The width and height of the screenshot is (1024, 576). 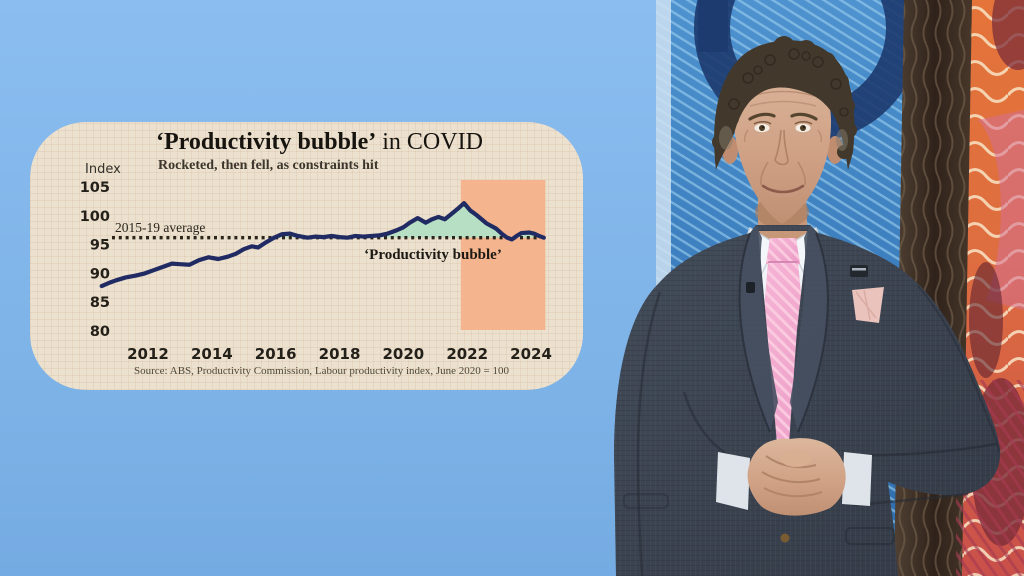 What do you see at coordinates (100, 246) in the screenshot?
I see `y-tick-label: 95` at bounding box center [100, 246].